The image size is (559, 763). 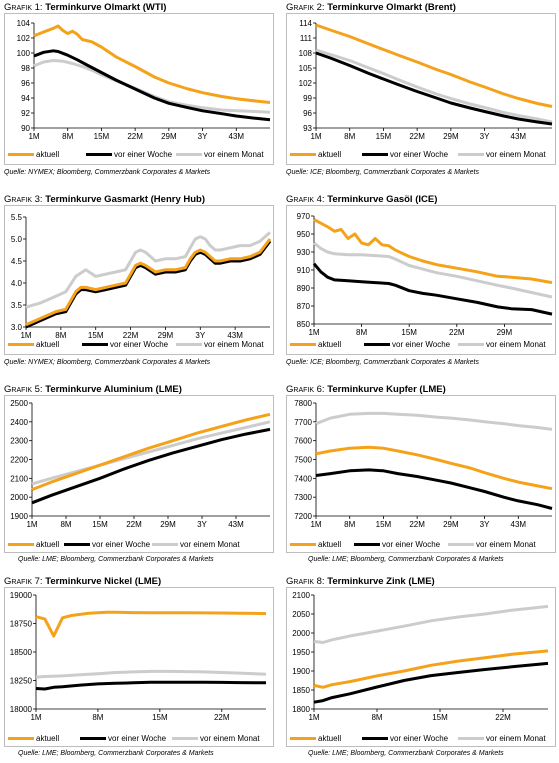 I want to click on chart-title: Grafik 4: Terminkurve Gasöl (ICE), so click(x=362, y=199).